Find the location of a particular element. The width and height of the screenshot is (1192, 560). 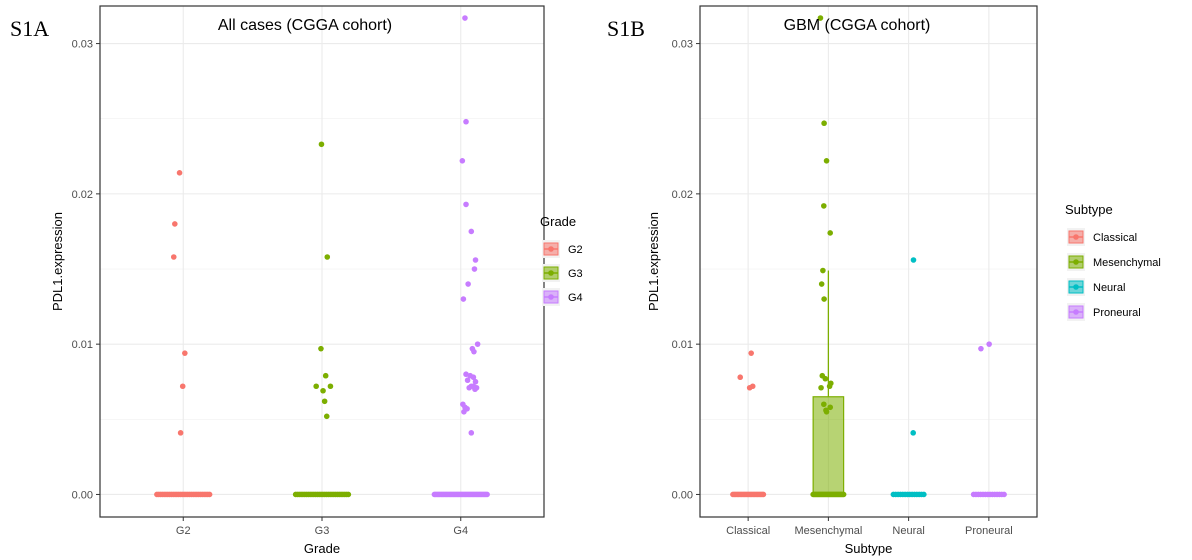

legend-label: Proneural is located at coordinates (1117, 313).